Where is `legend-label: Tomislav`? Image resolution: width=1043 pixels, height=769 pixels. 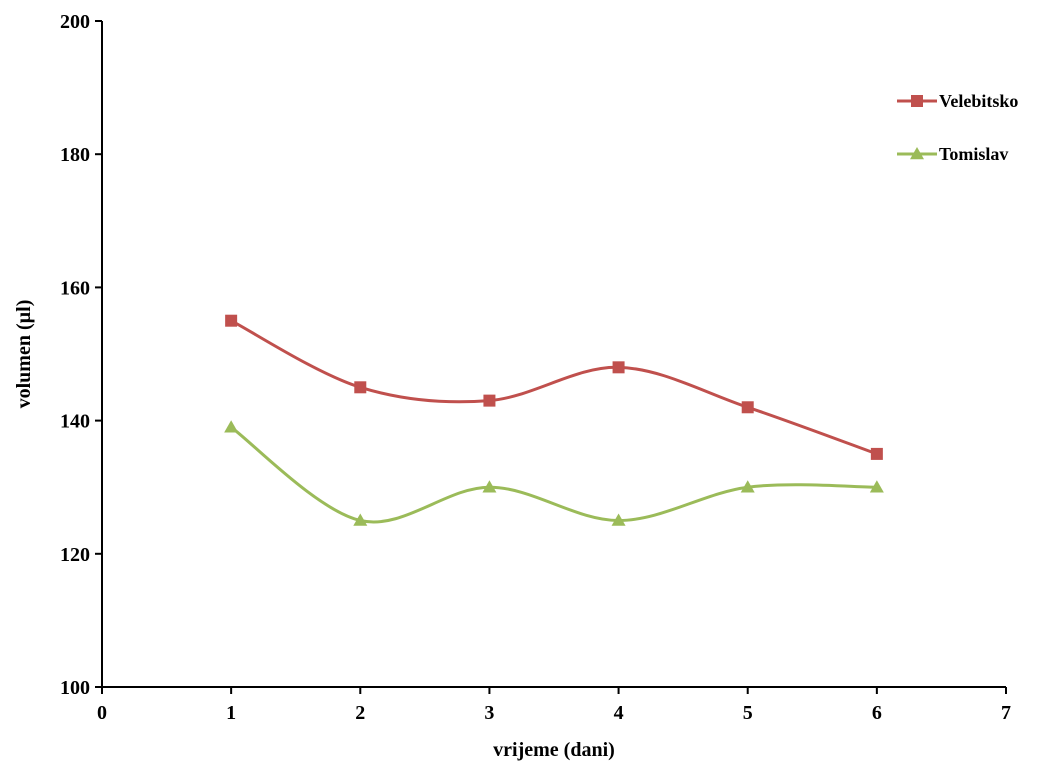
legend-label: Tomislav is located at coordinates (973, 154).